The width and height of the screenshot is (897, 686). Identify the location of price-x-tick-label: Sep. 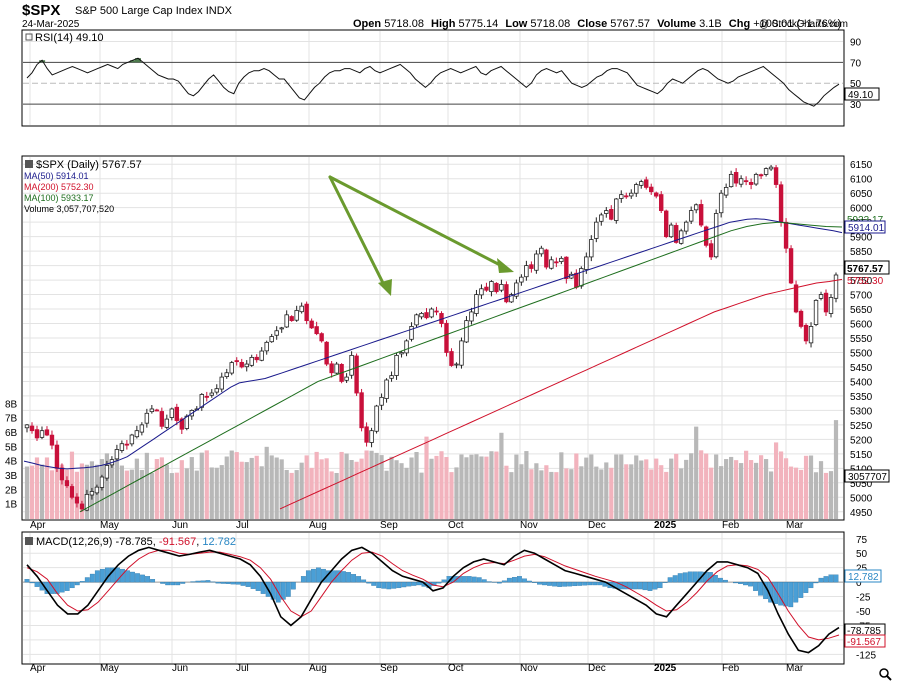
(389, 525).